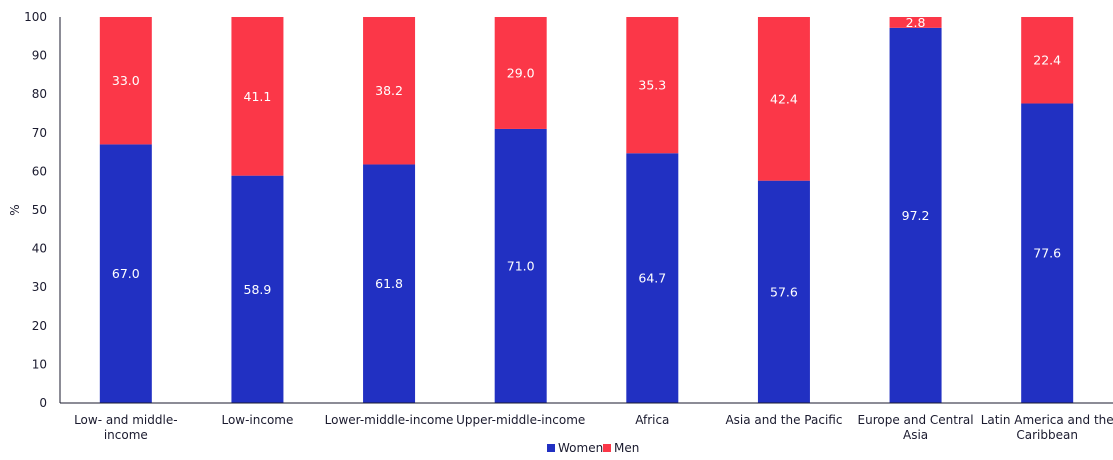 This screenshot has height=460, width=1113. What do you see at coordinates (35, 17) in the screenshot?
I see `y-tick-label: 100` at bounding box center [35, 17].